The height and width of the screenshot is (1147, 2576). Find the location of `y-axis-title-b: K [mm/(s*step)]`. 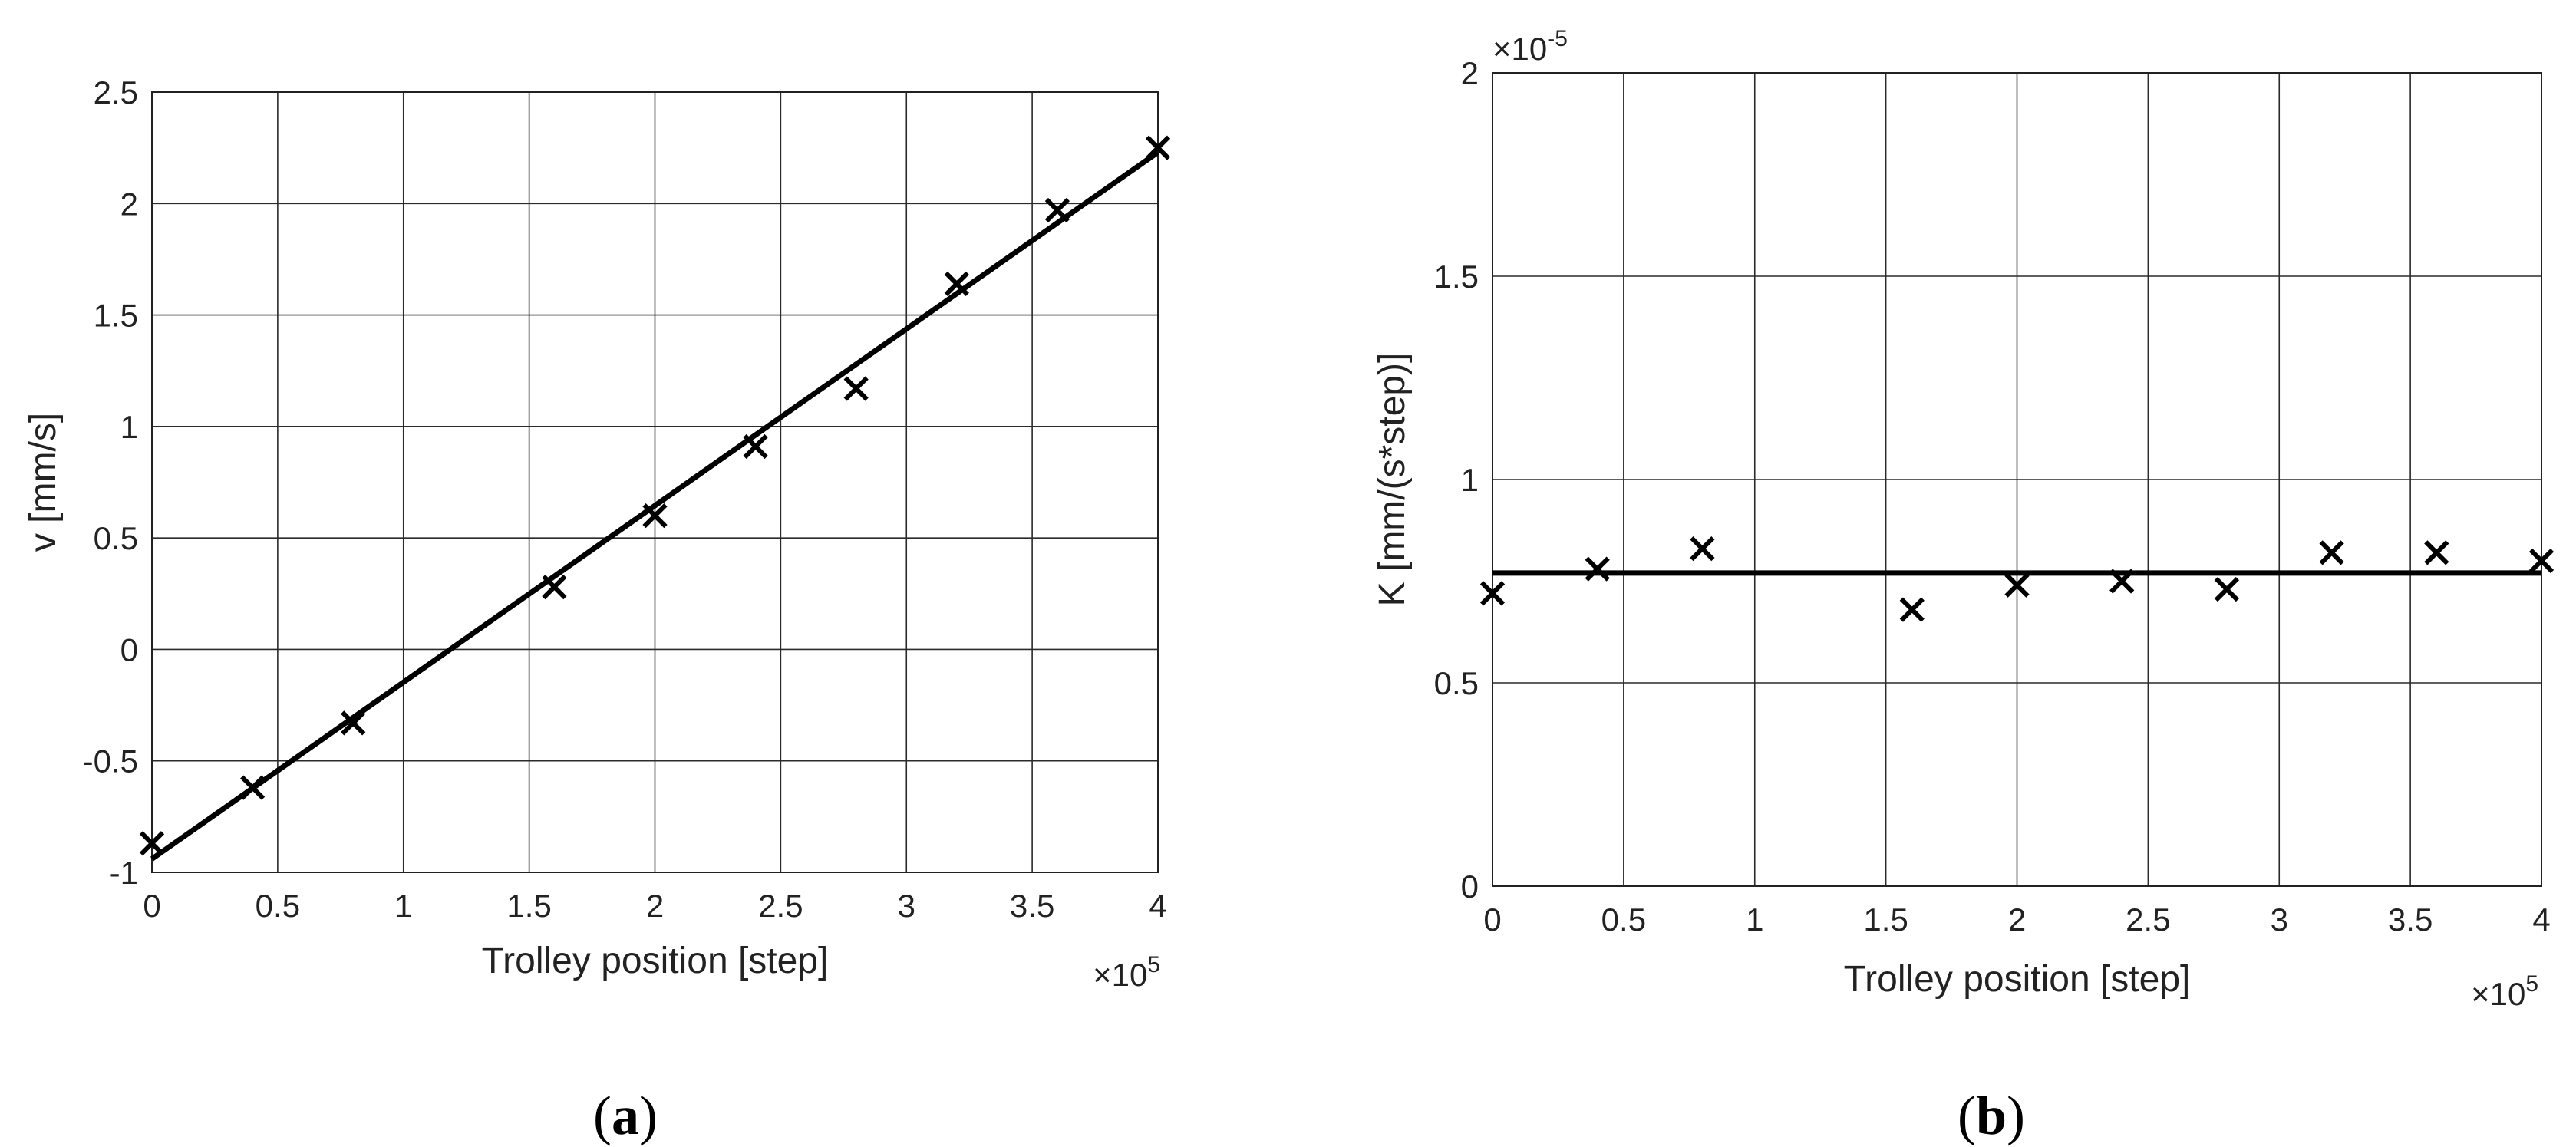

y-axis-title-b: K [mm/(s*step)] is located at coordinates (1392, 480).